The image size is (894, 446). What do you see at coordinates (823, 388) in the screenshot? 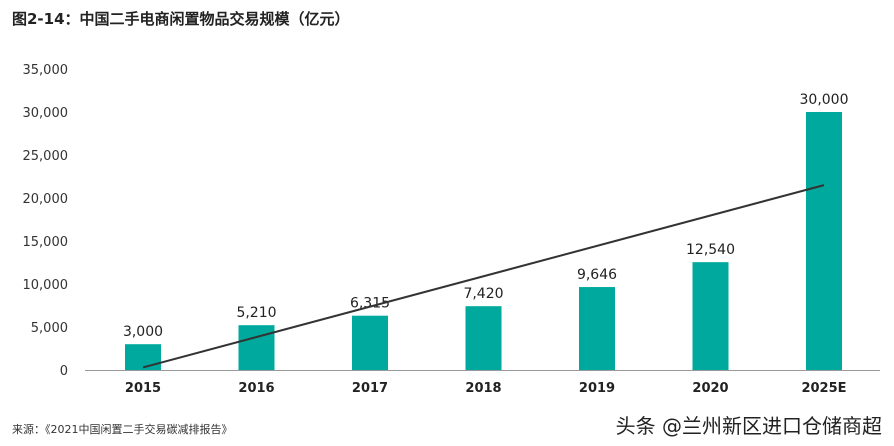
I see `x-tick-label: 2025E` at bounding box center [823, 388].